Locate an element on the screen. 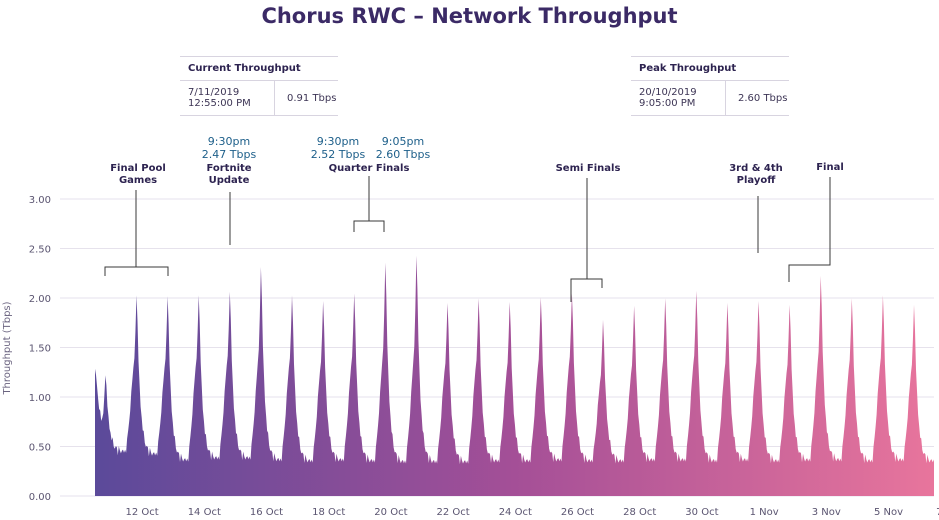 The width and height of the screenshot is (939, 520). y-tick-label: 1.00 is located at coordinates (40, 398).